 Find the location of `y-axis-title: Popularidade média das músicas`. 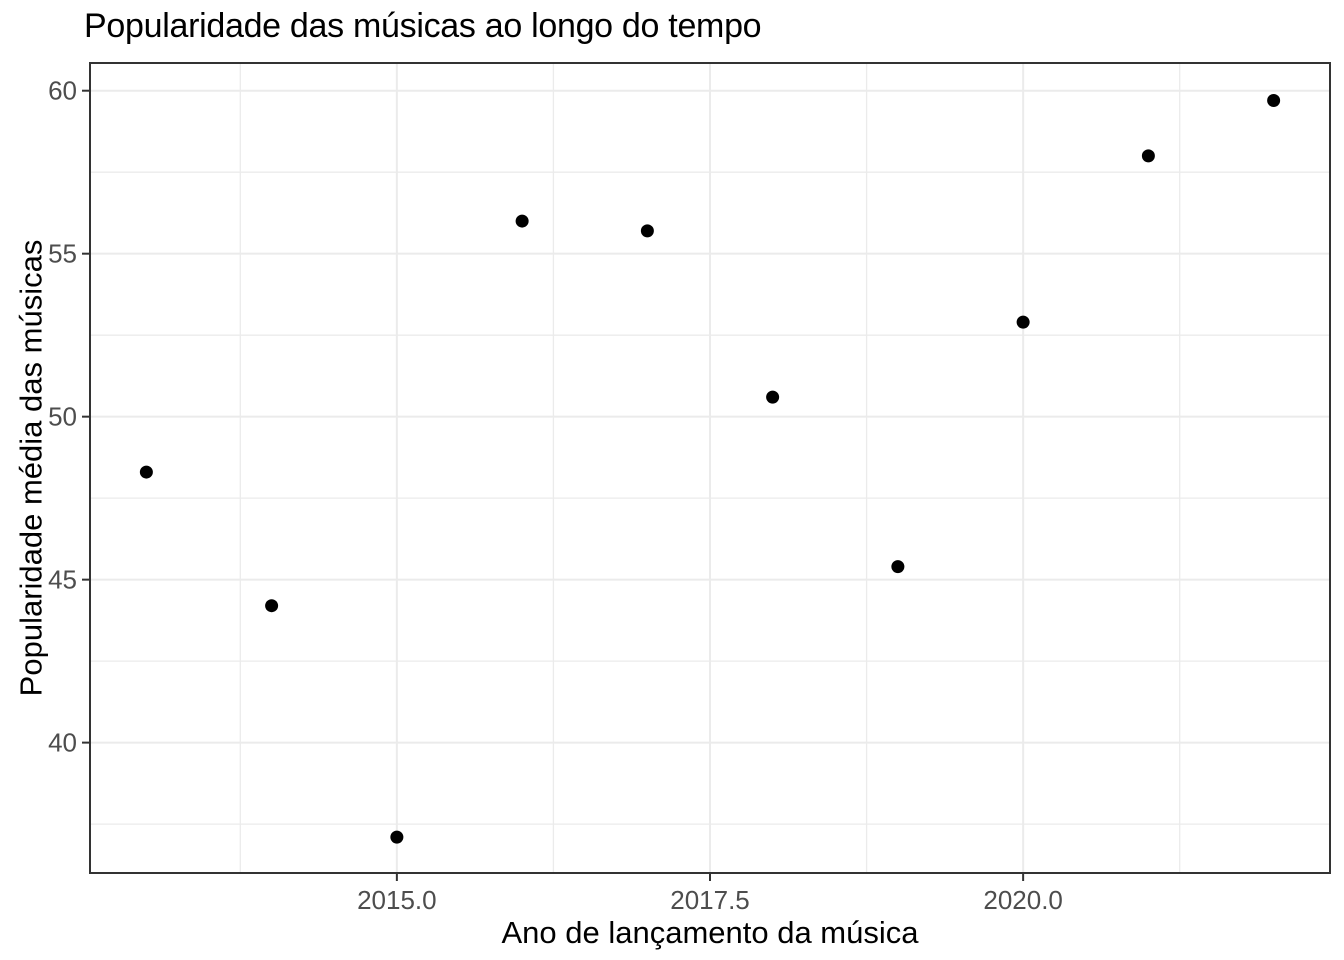

y-axis-title: Popularidade média das músicas is located at coordinates (31, 468).